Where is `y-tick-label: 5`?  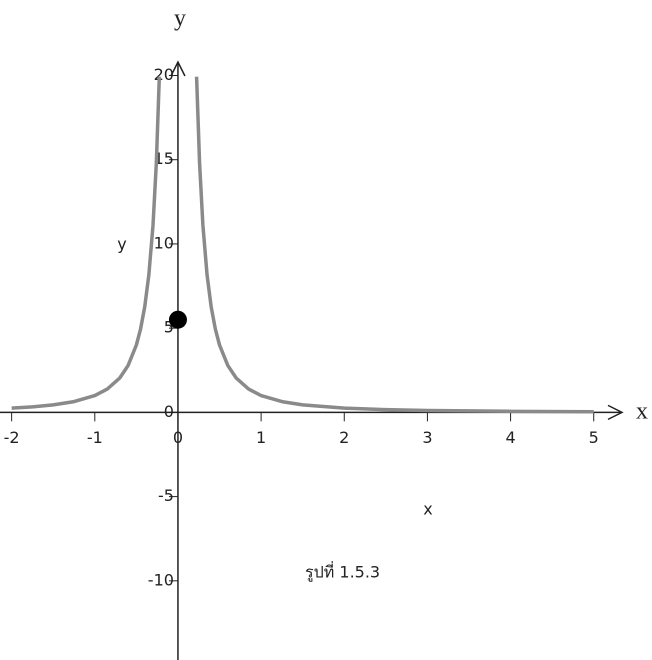 y-tick-label: 5 is located at coordinates (169, 327).